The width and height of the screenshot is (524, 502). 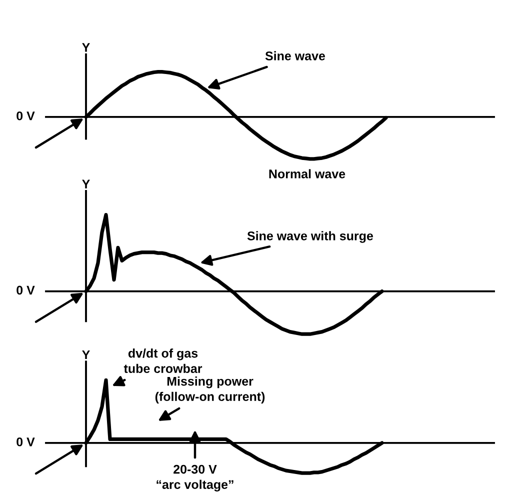 What do you see at coordinates (307, 173) in the screenshot?
I see `text: Normal wave` at bounding box center [307, 173].